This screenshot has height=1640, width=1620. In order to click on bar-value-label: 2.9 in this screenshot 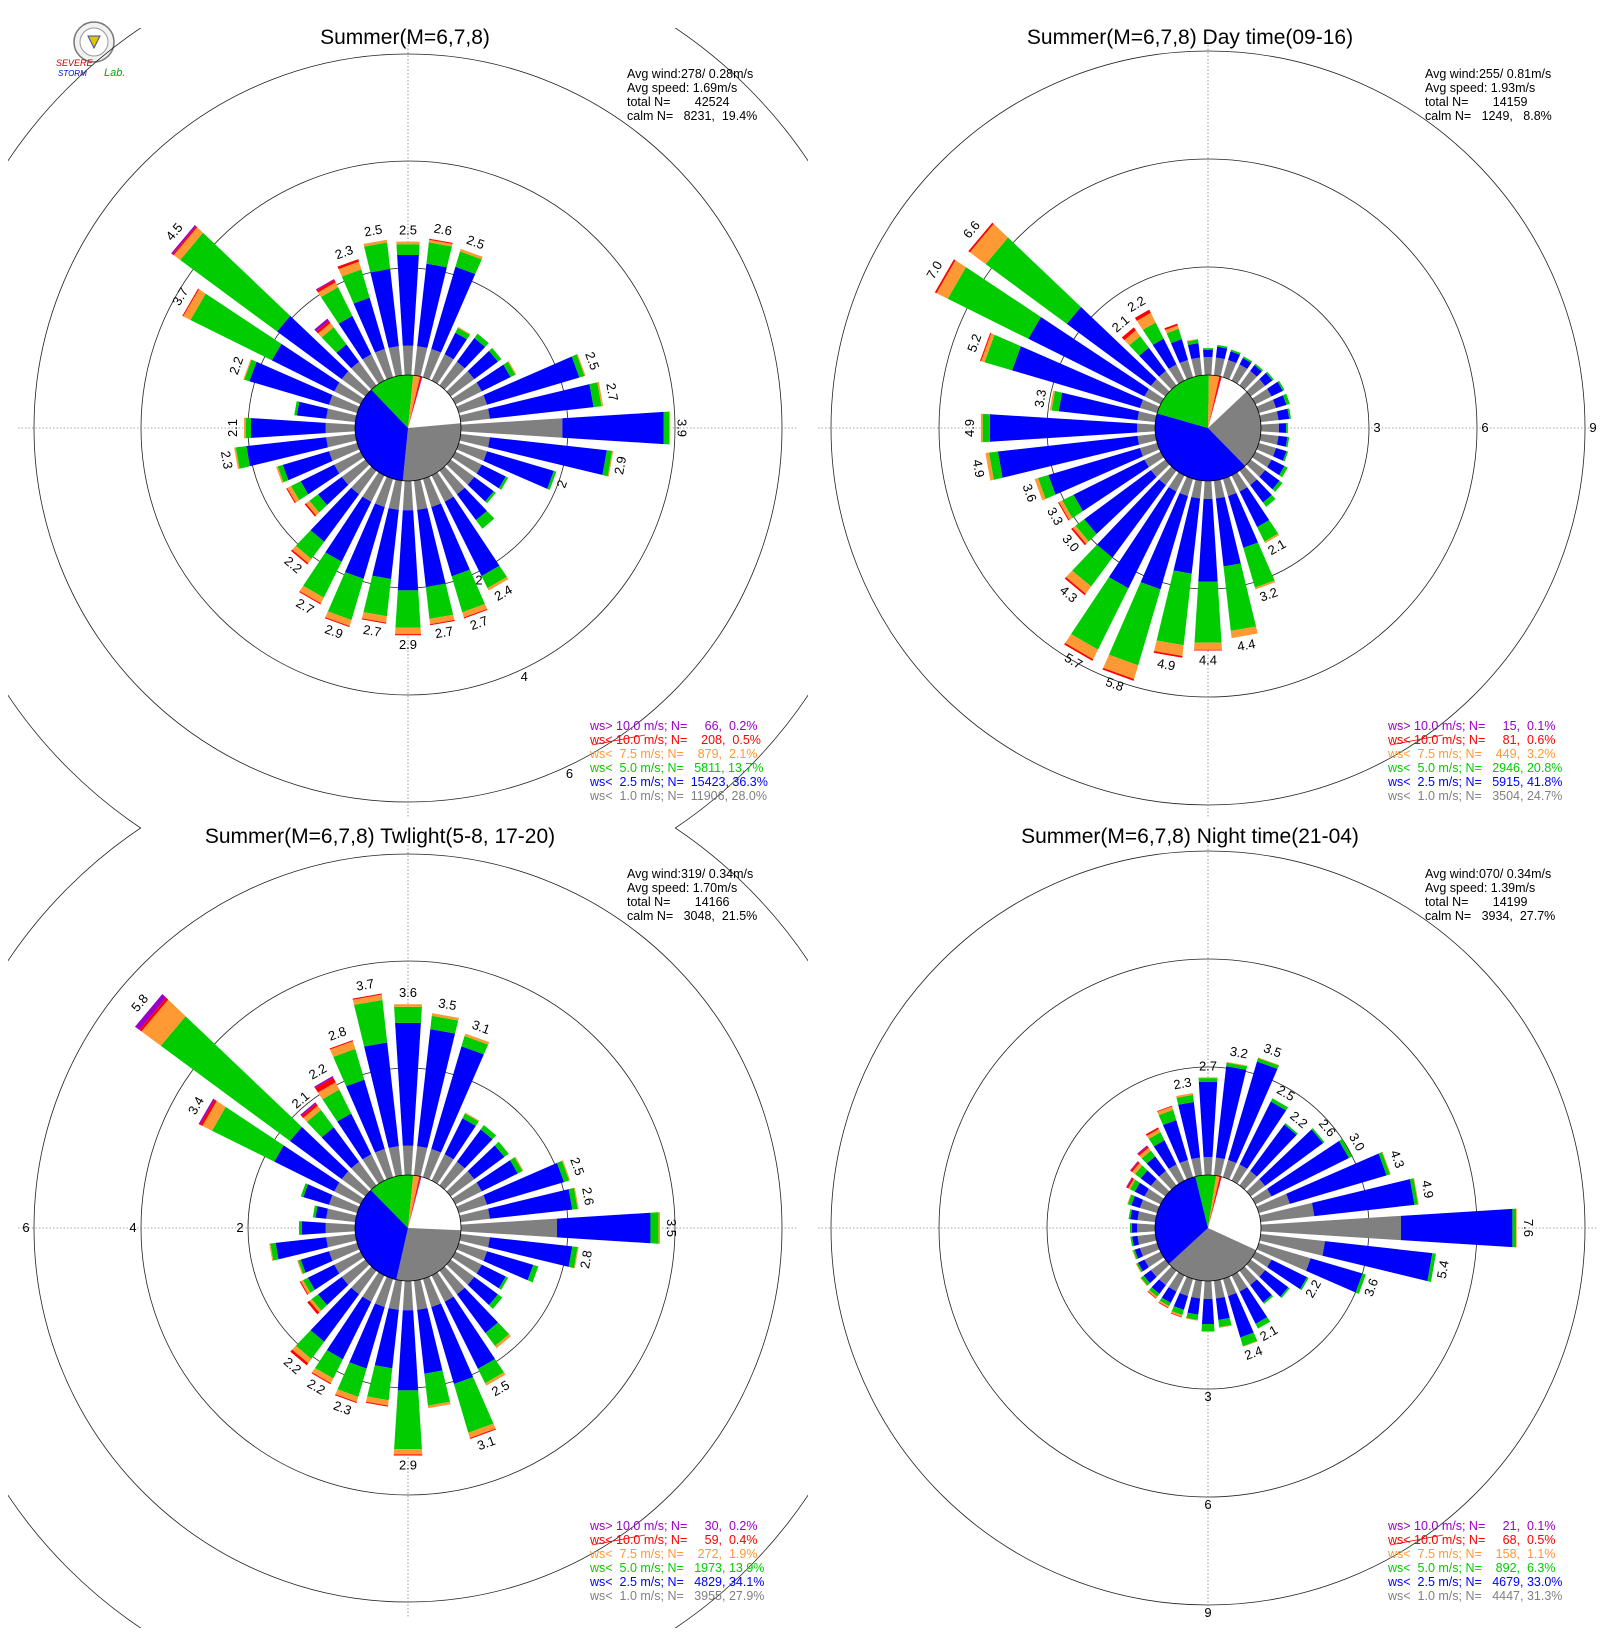, I will do `click(408, 1464)`.